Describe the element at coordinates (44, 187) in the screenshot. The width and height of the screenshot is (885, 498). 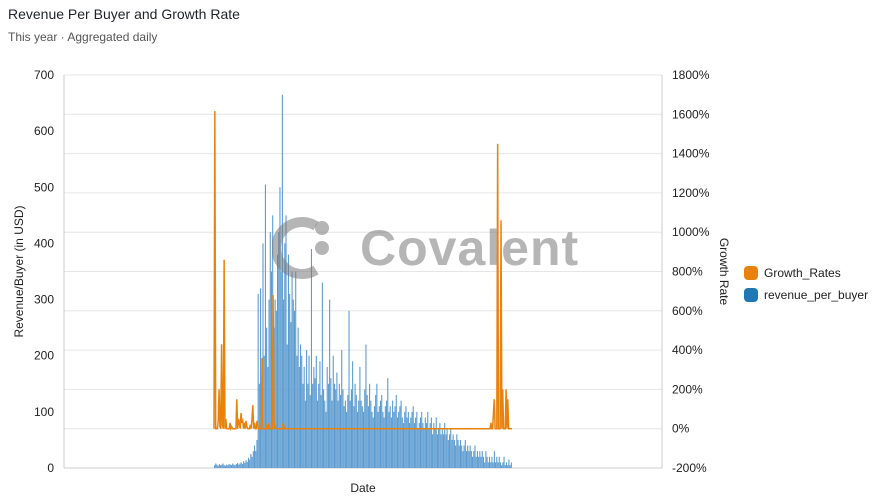
I see `y-tick-label: 500` at that location.